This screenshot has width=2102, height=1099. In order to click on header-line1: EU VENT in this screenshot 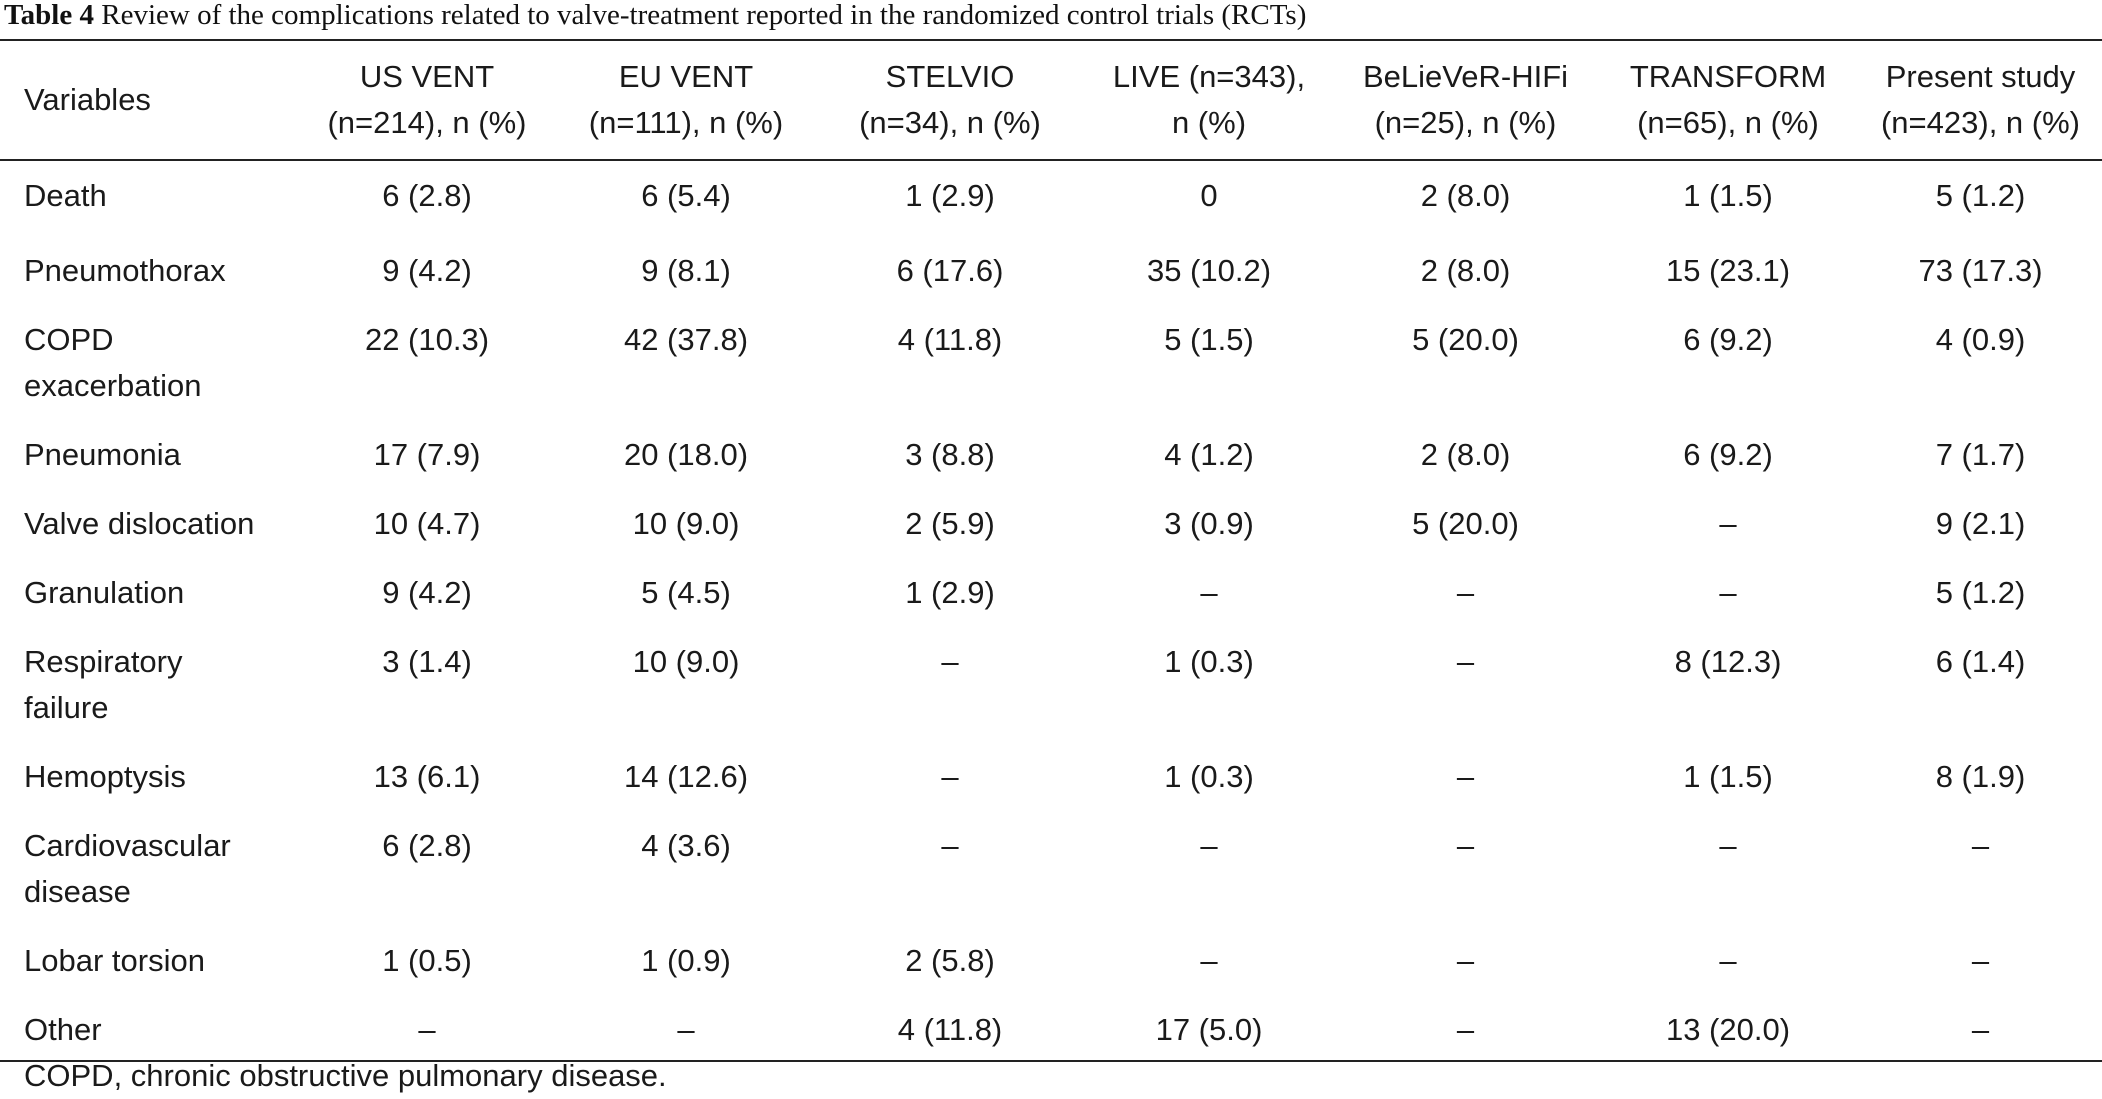, I will do `click(686, 76)`.